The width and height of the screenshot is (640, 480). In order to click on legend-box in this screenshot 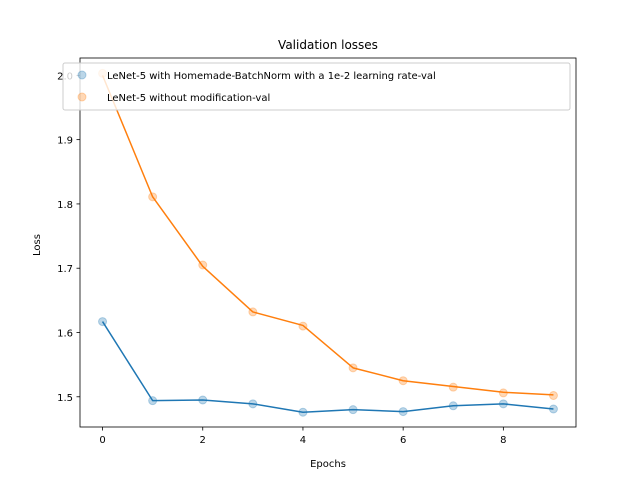, I will do `click(316, 86)`.